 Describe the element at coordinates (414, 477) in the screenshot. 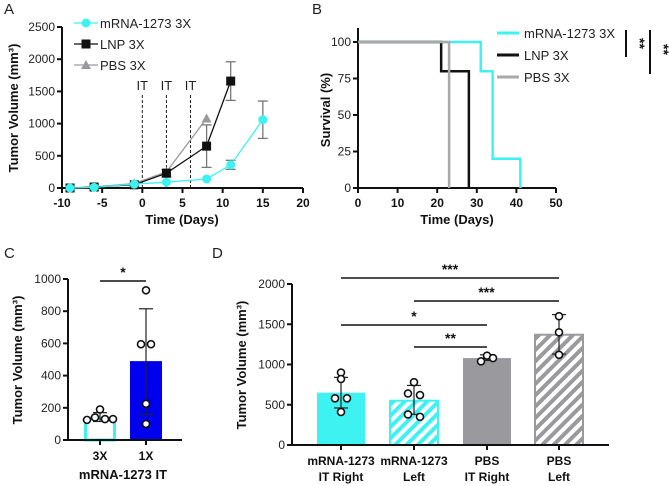

I see `x-tick-label-line2: Left` at that location.